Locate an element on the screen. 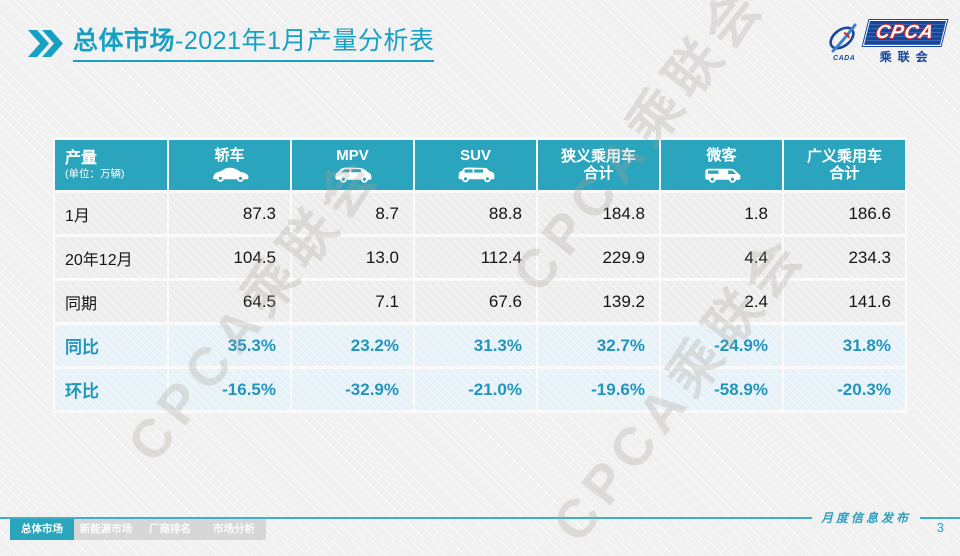  double-chevron-icon is located at coordinates (45, 43).